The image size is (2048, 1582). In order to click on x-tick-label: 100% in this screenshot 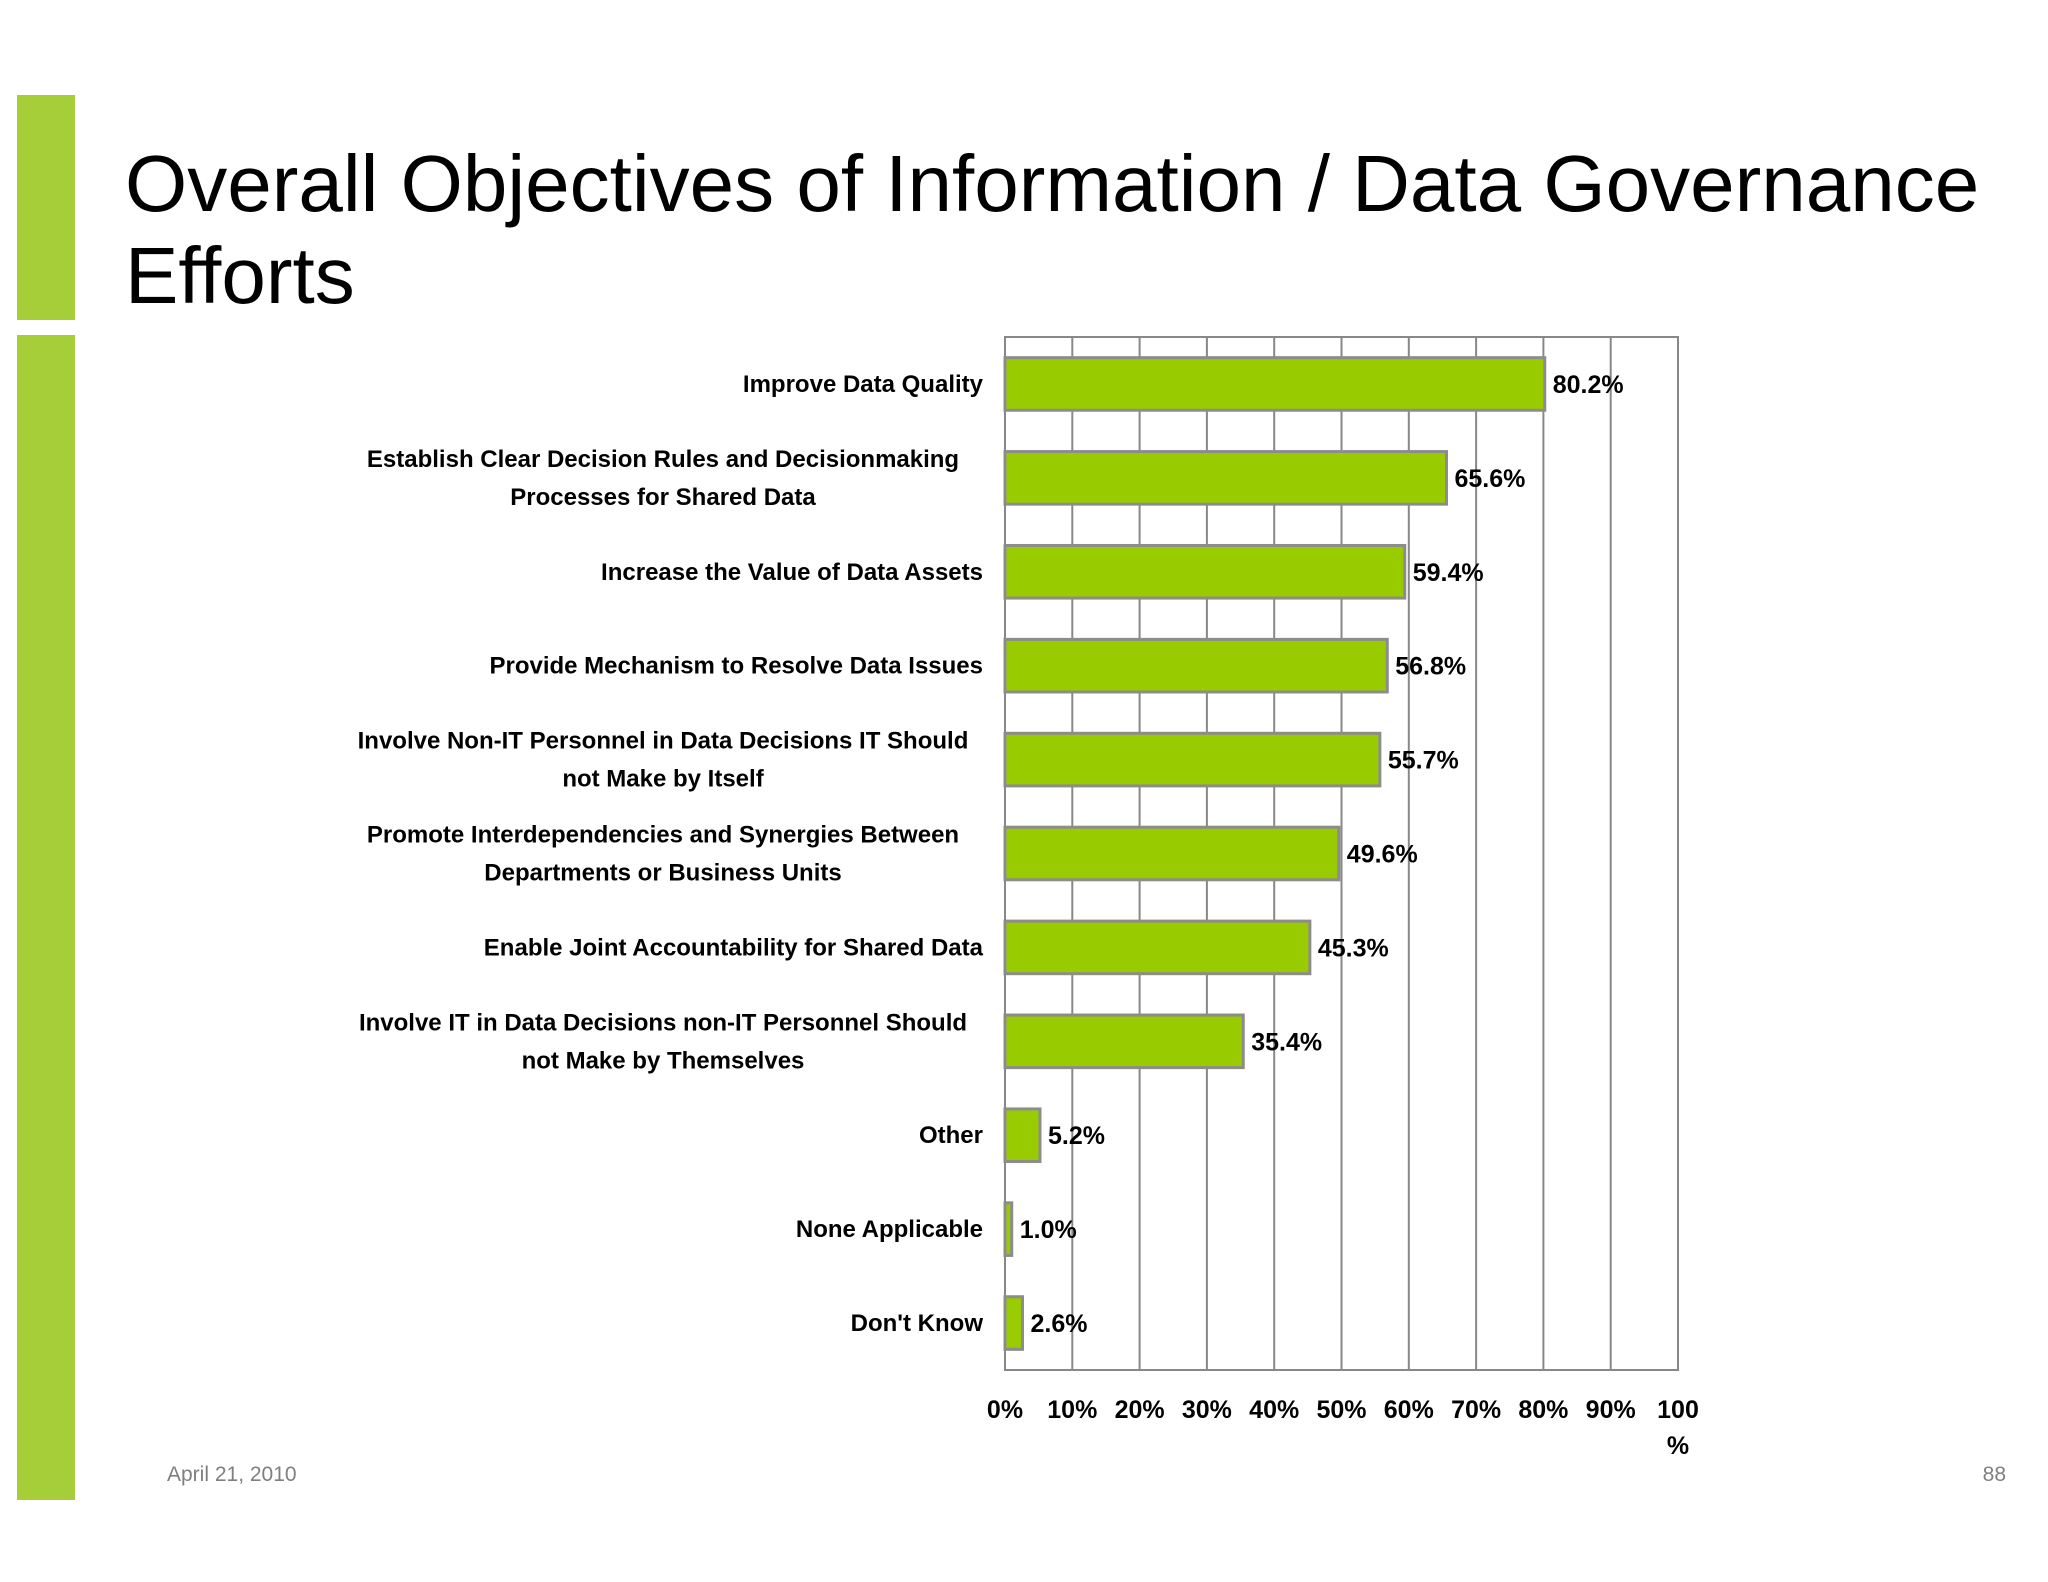, I will do `click(1678, 1428)`.